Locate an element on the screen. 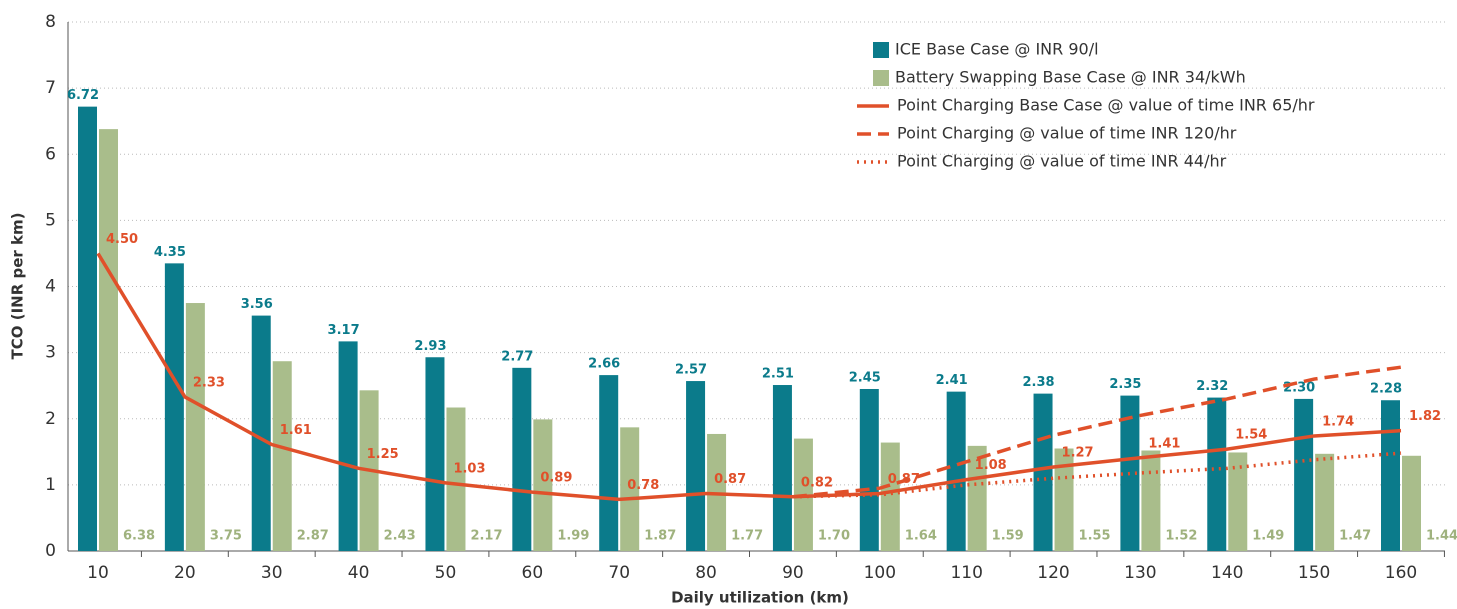 Image resolution: width=1457 pixels, height=609 pixels. data-label: 4.50 is located at coordinates (122, 239).